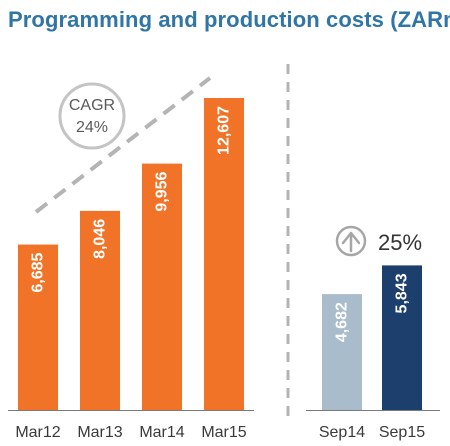 The image size is (450, 446). Describe the element at coordinates (342, 432) in the screenshot. I see `tick-label-sep14: Sep14` at that location.